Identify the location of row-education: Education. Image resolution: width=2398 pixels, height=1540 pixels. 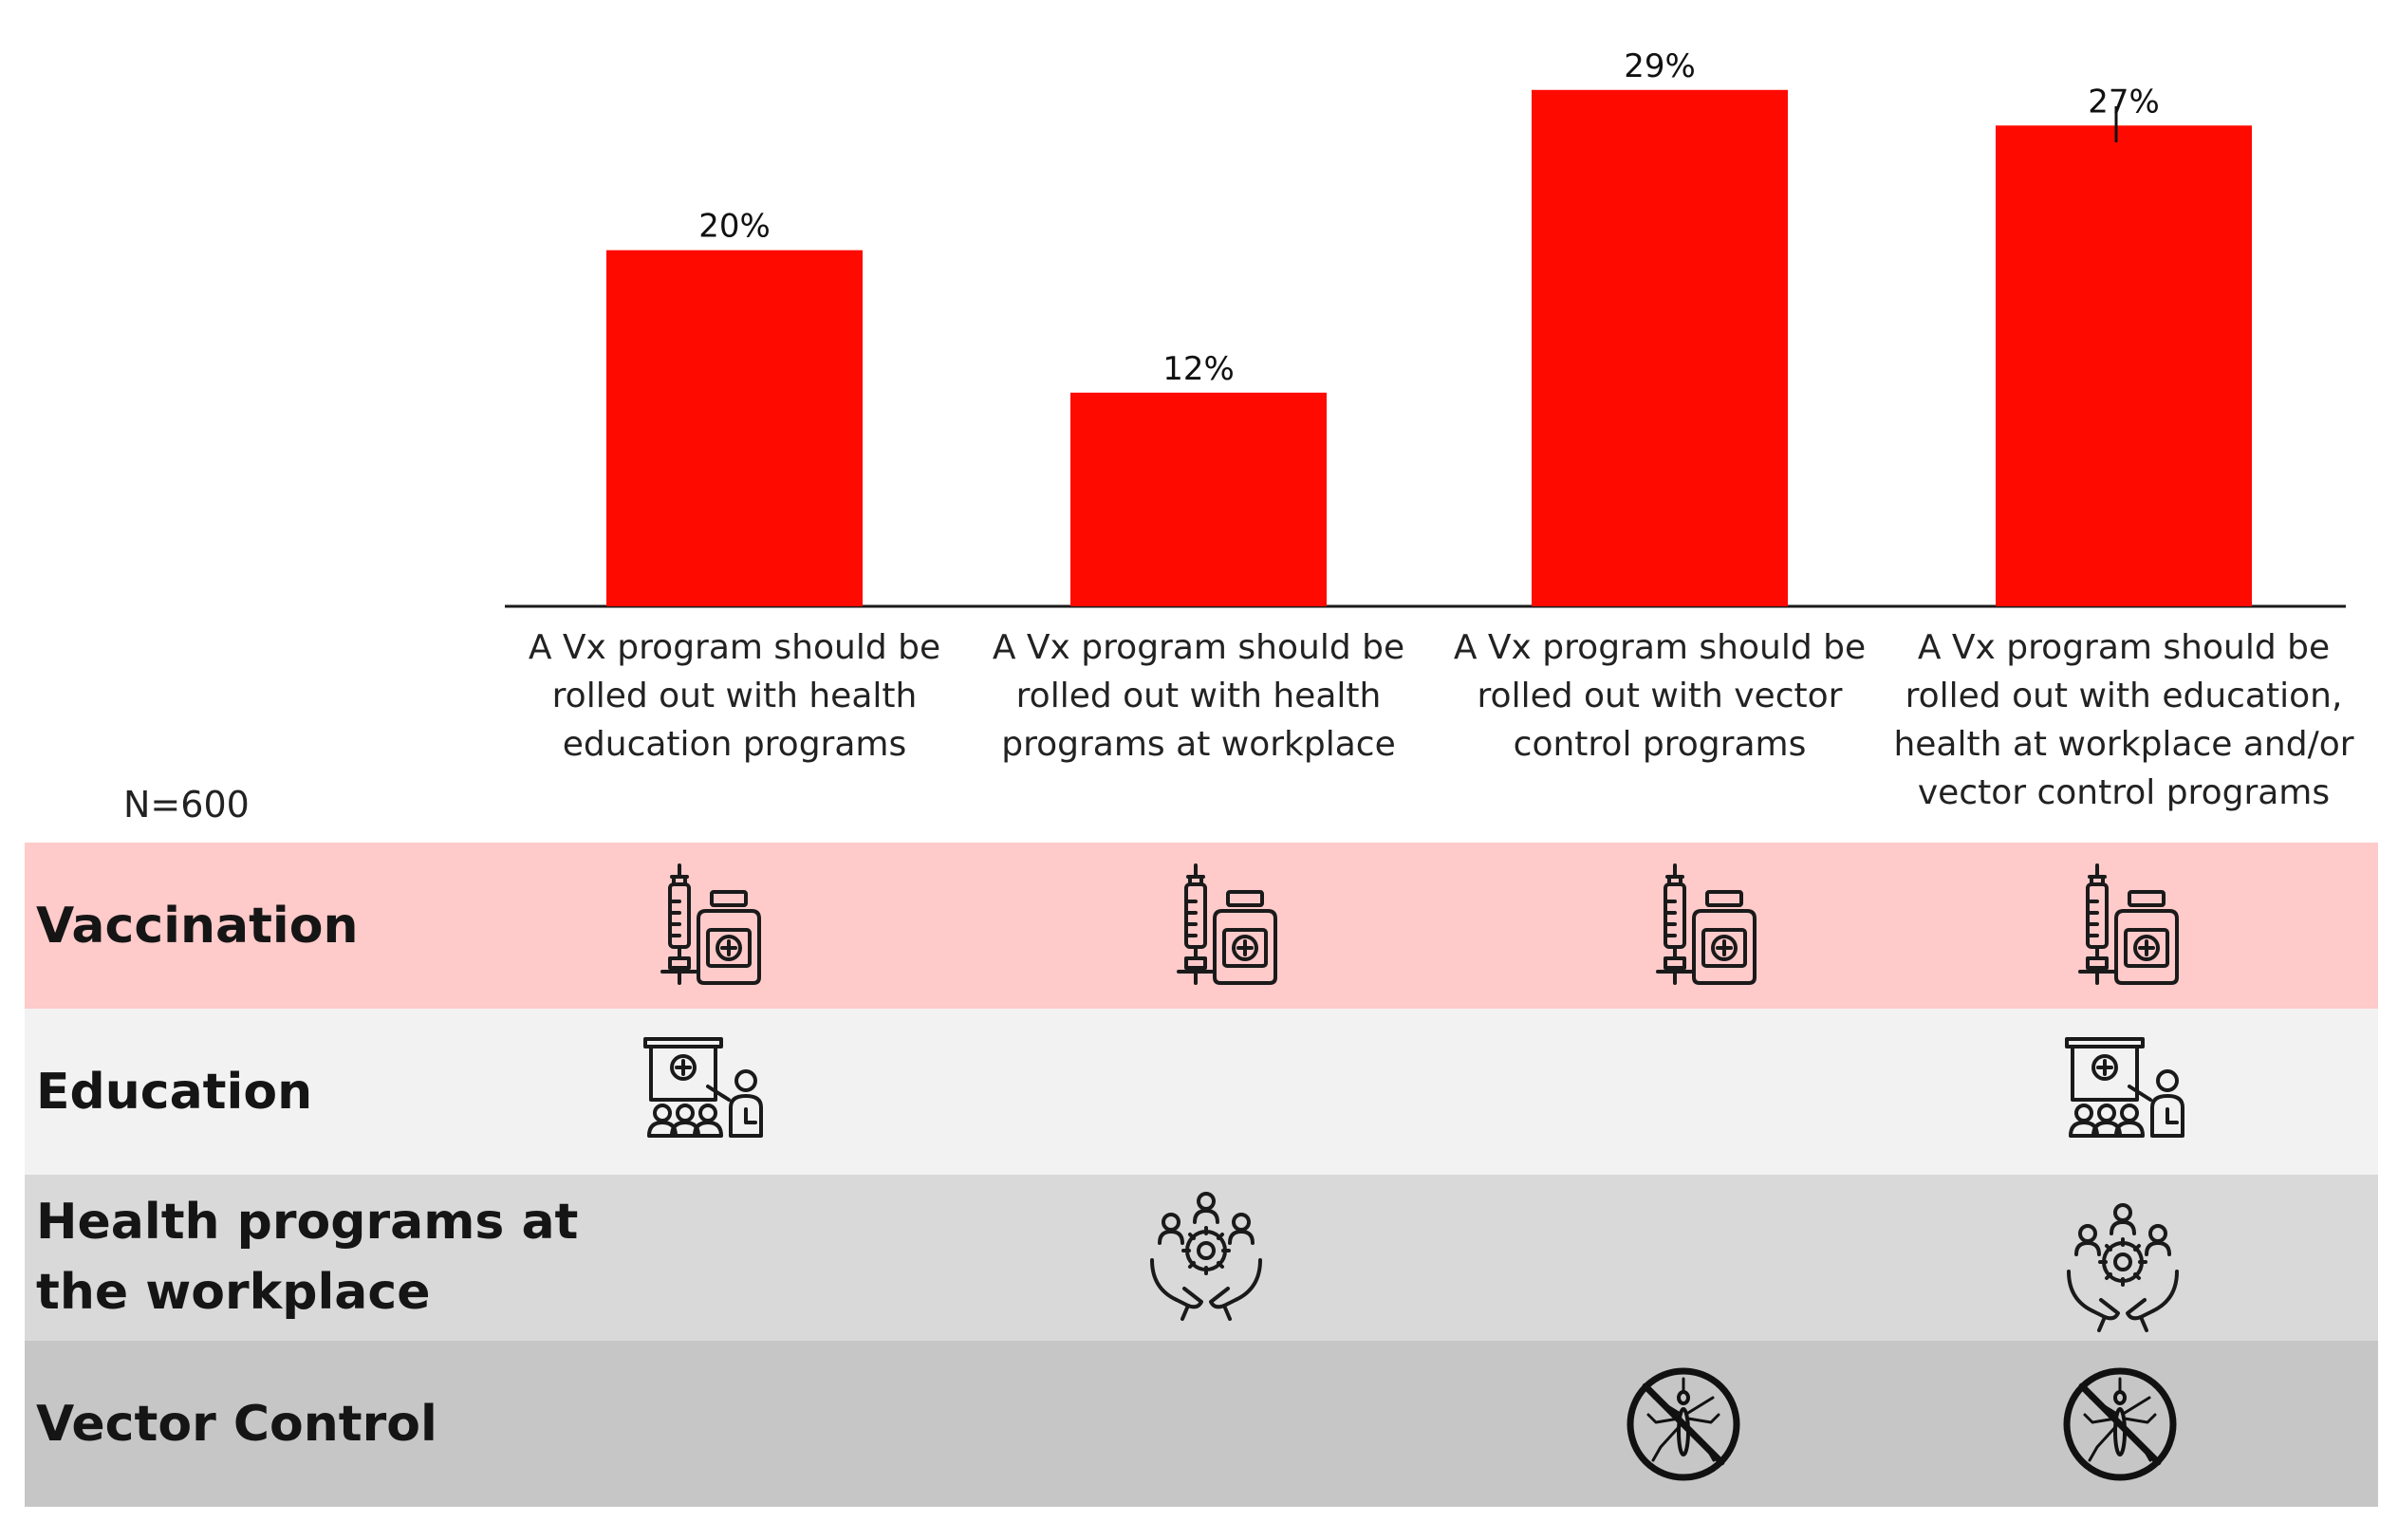
(1201, 1092).